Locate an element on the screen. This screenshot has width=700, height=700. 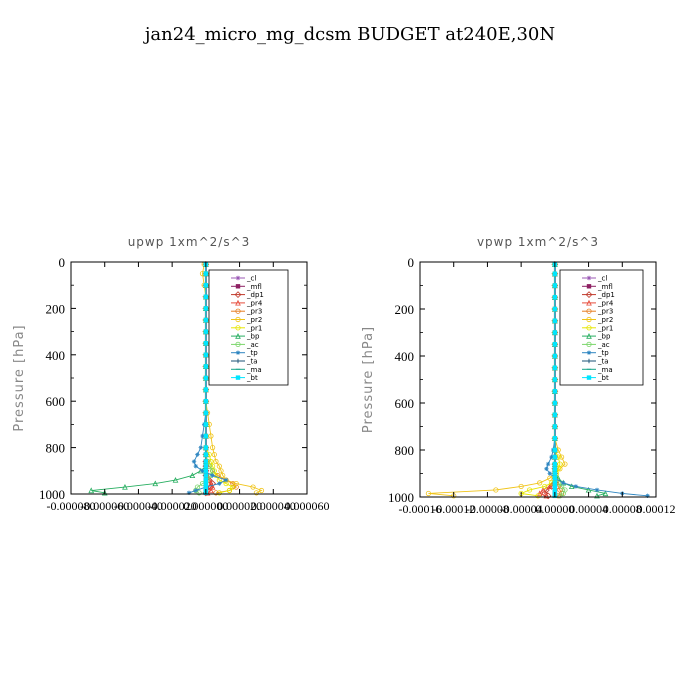
legend-item-dp1: _dp1 is located at coordinates (247, 295).